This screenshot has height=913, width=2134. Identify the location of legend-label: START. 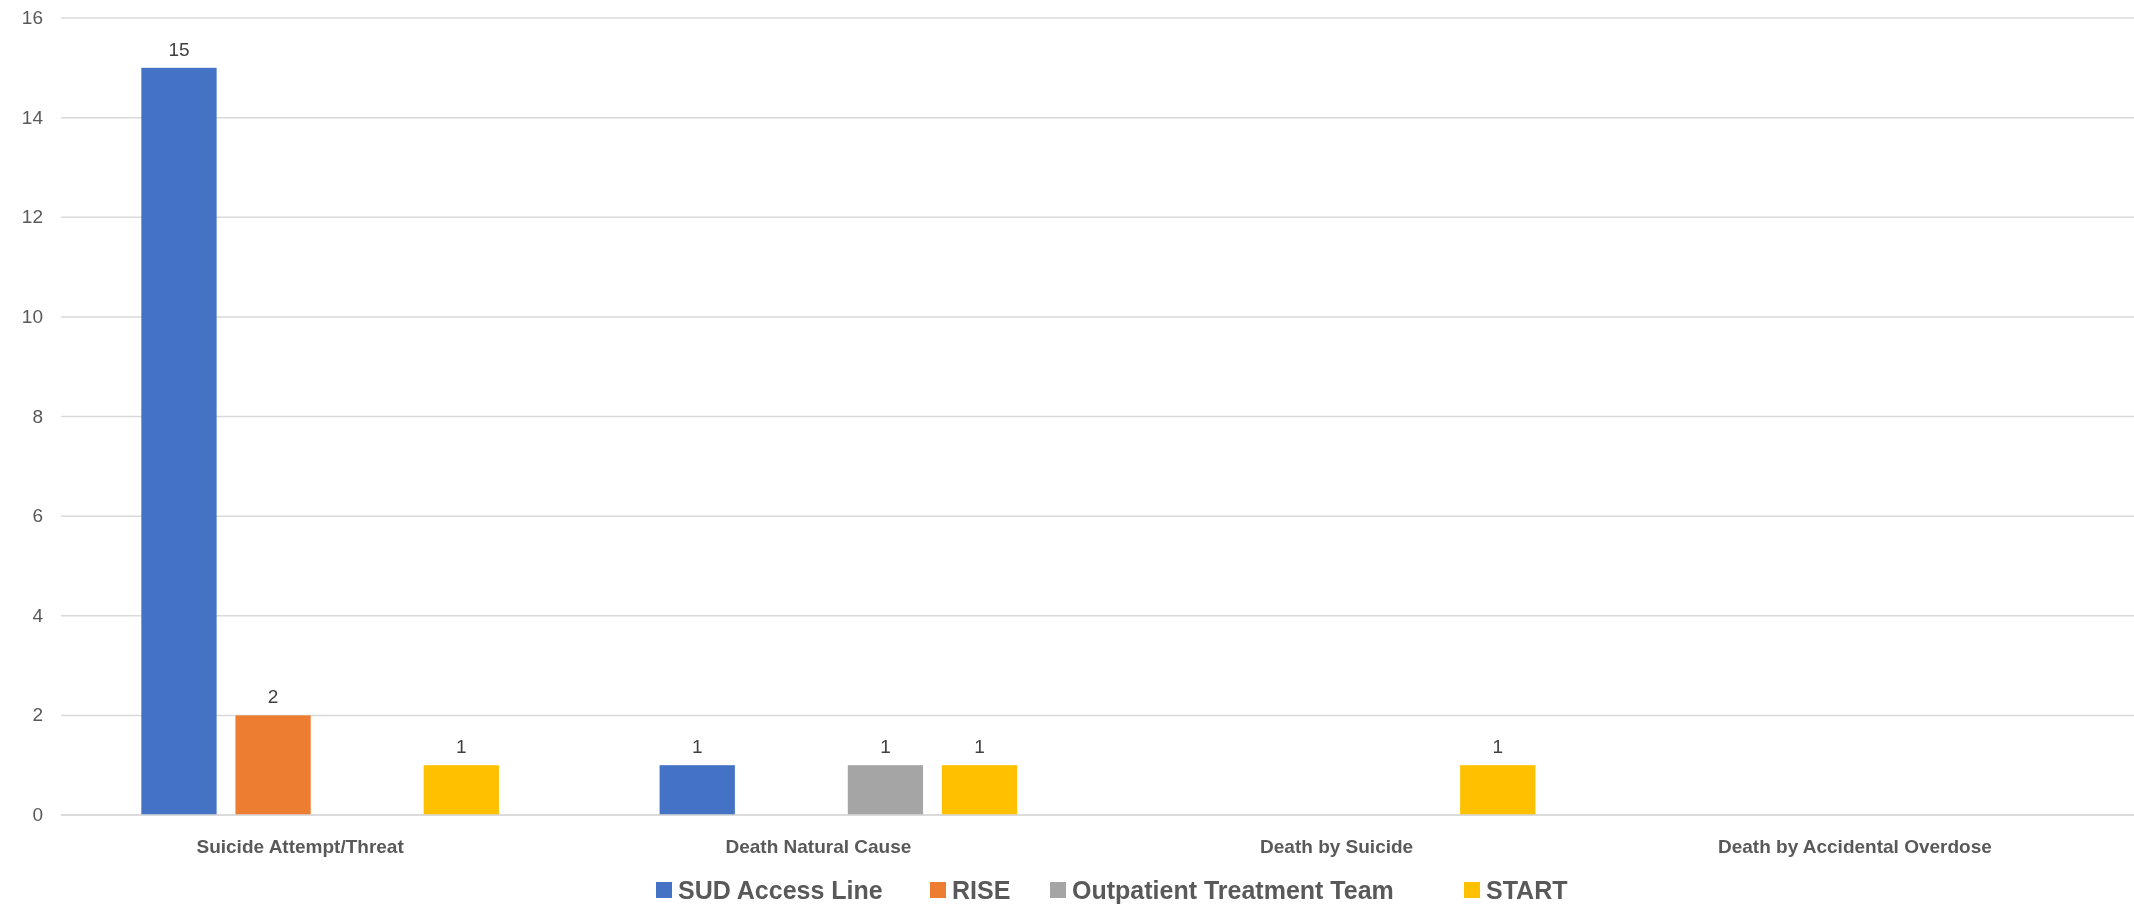
(1527, 890).